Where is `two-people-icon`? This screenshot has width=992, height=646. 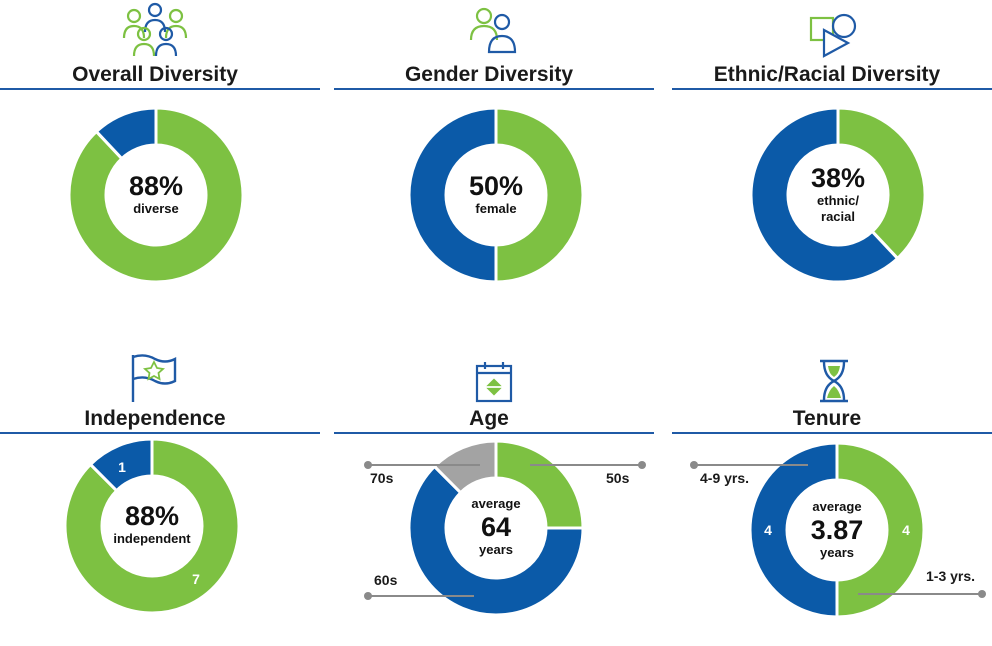 two-people-icon is located at coordinates (493, 30).